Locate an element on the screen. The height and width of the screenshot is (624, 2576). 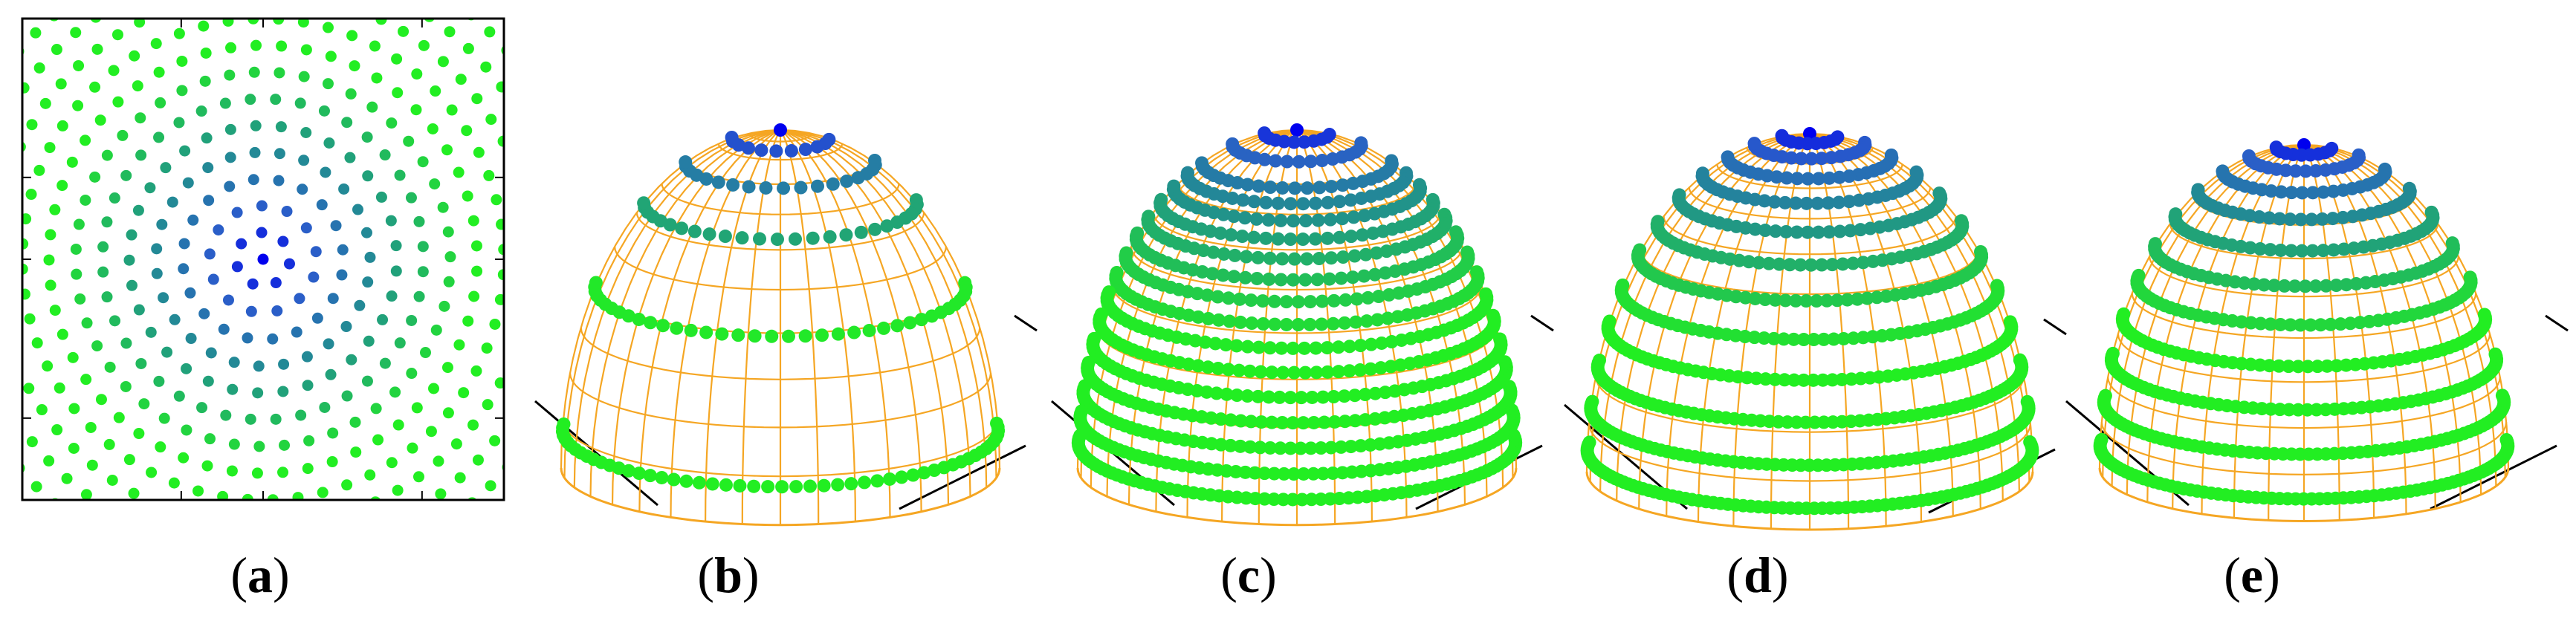
panel-e-hemisphere is located at coordinates (2317, 329).